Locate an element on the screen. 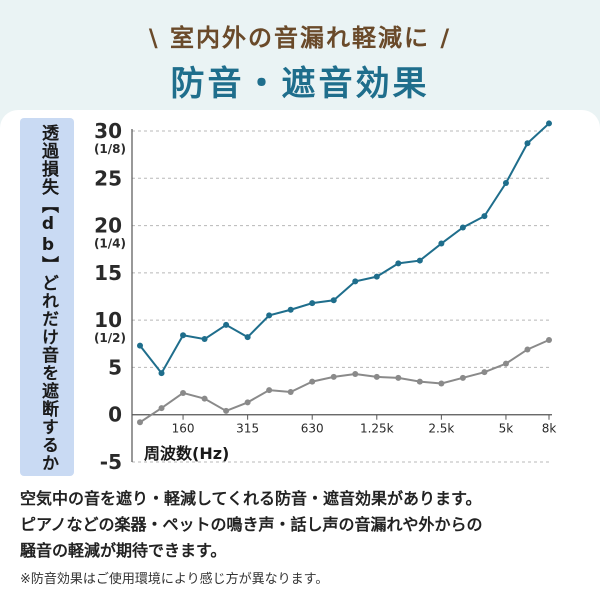 Image resolution: width=600 pixels, height=600 pixels. x-tick-label: 2.5k is located at coordinates (441, 429).